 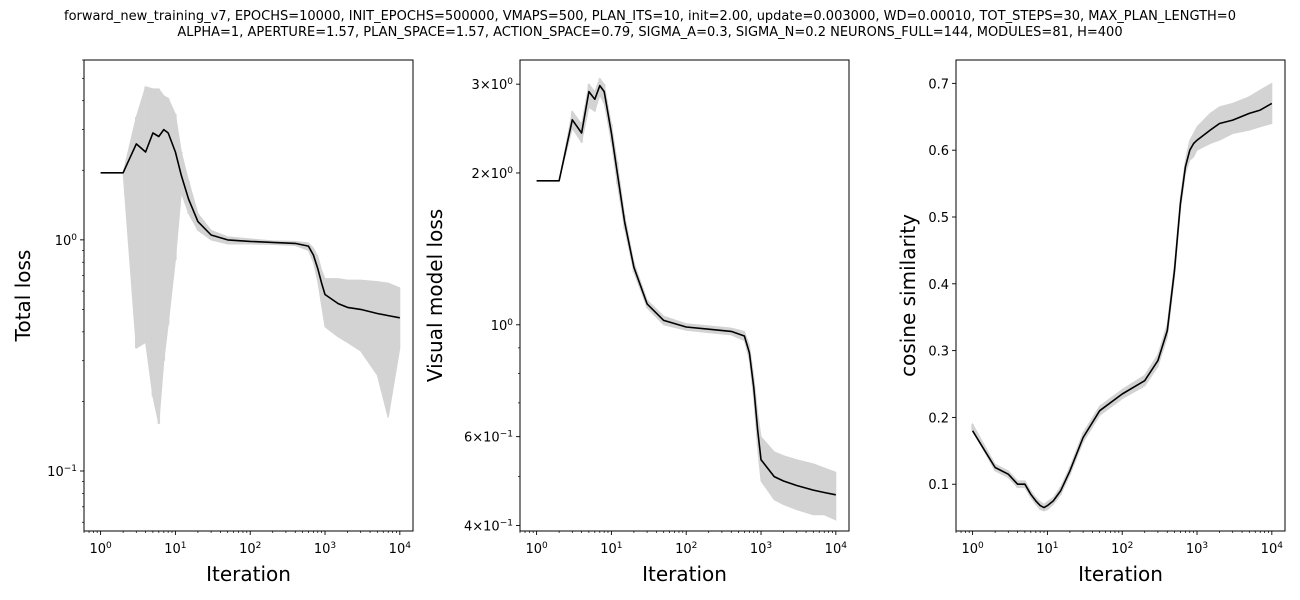 I want to click on cosine-similarity-y-tick-label: 0.2, so click(x=938, y=418).